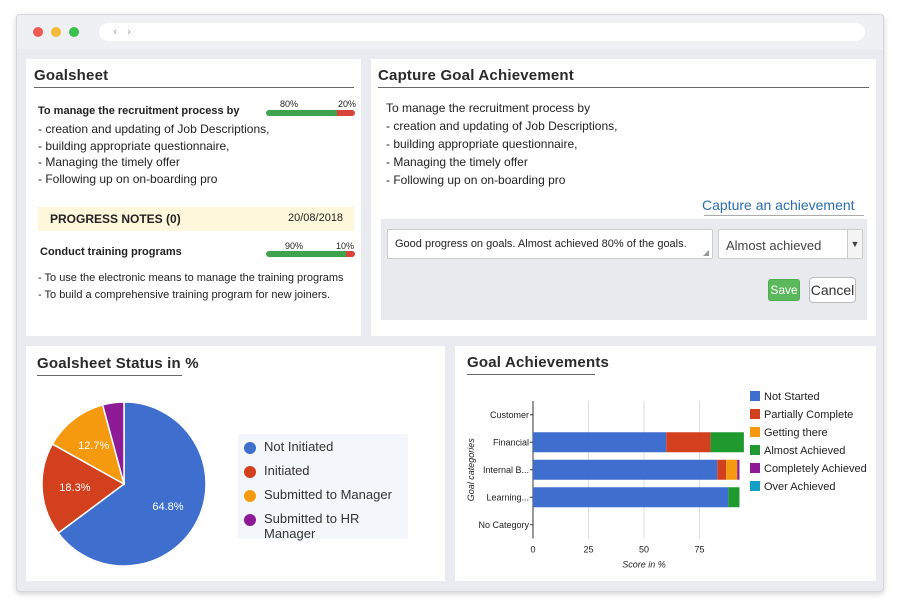 This screenshot has height=612, width=900. I want to click on task-progress-bar, so click(310, 254).